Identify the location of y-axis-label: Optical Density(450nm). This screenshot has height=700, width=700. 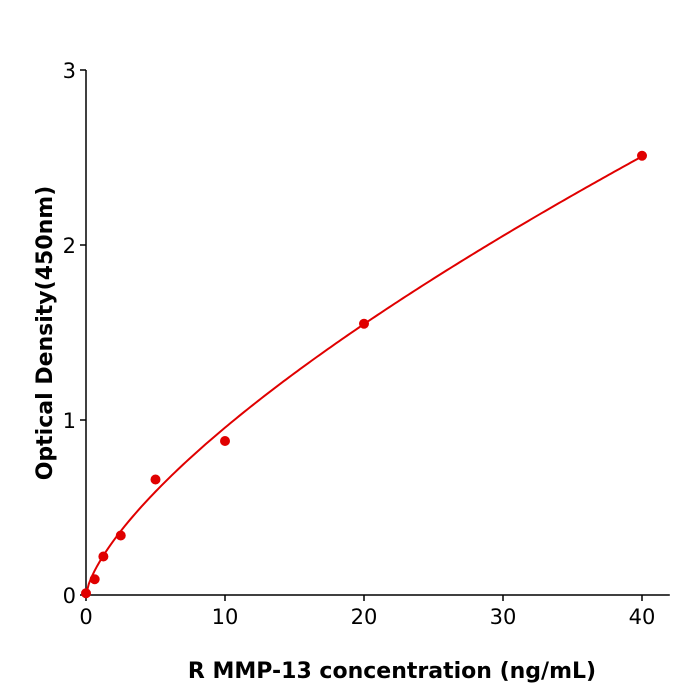
(45, 333).